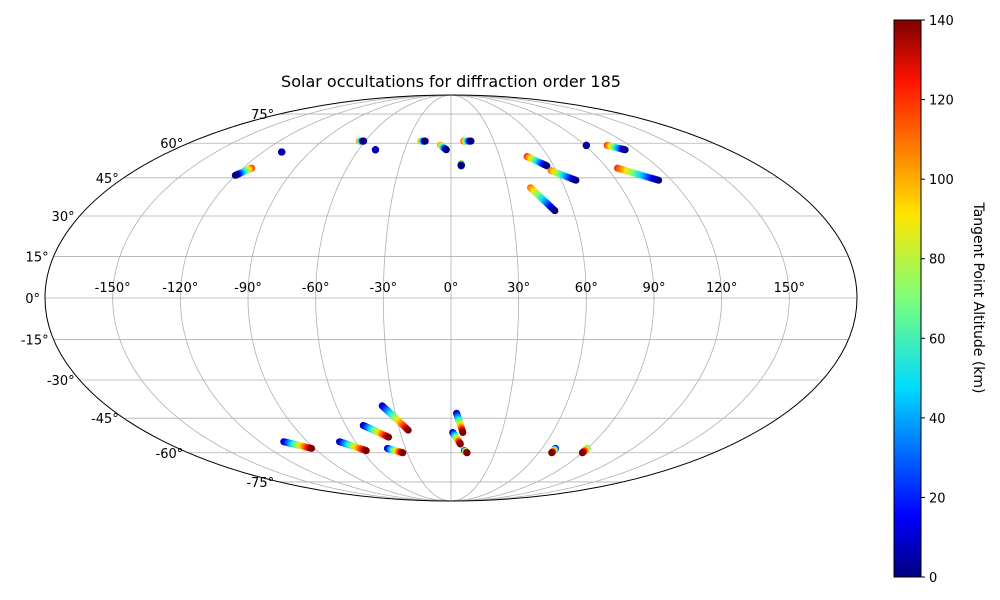 Image resolution: width=1000 pixels, height=600 pixels. I want to click on latitude-tick-label: 15°, so click(37, 257).